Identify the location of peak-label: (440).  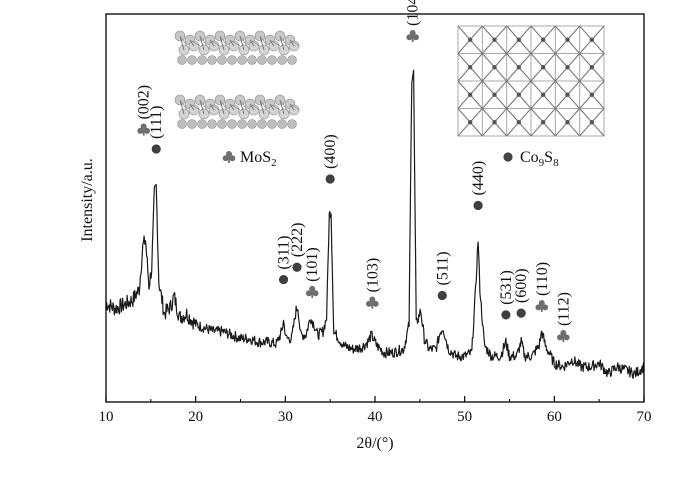
(478, 178).